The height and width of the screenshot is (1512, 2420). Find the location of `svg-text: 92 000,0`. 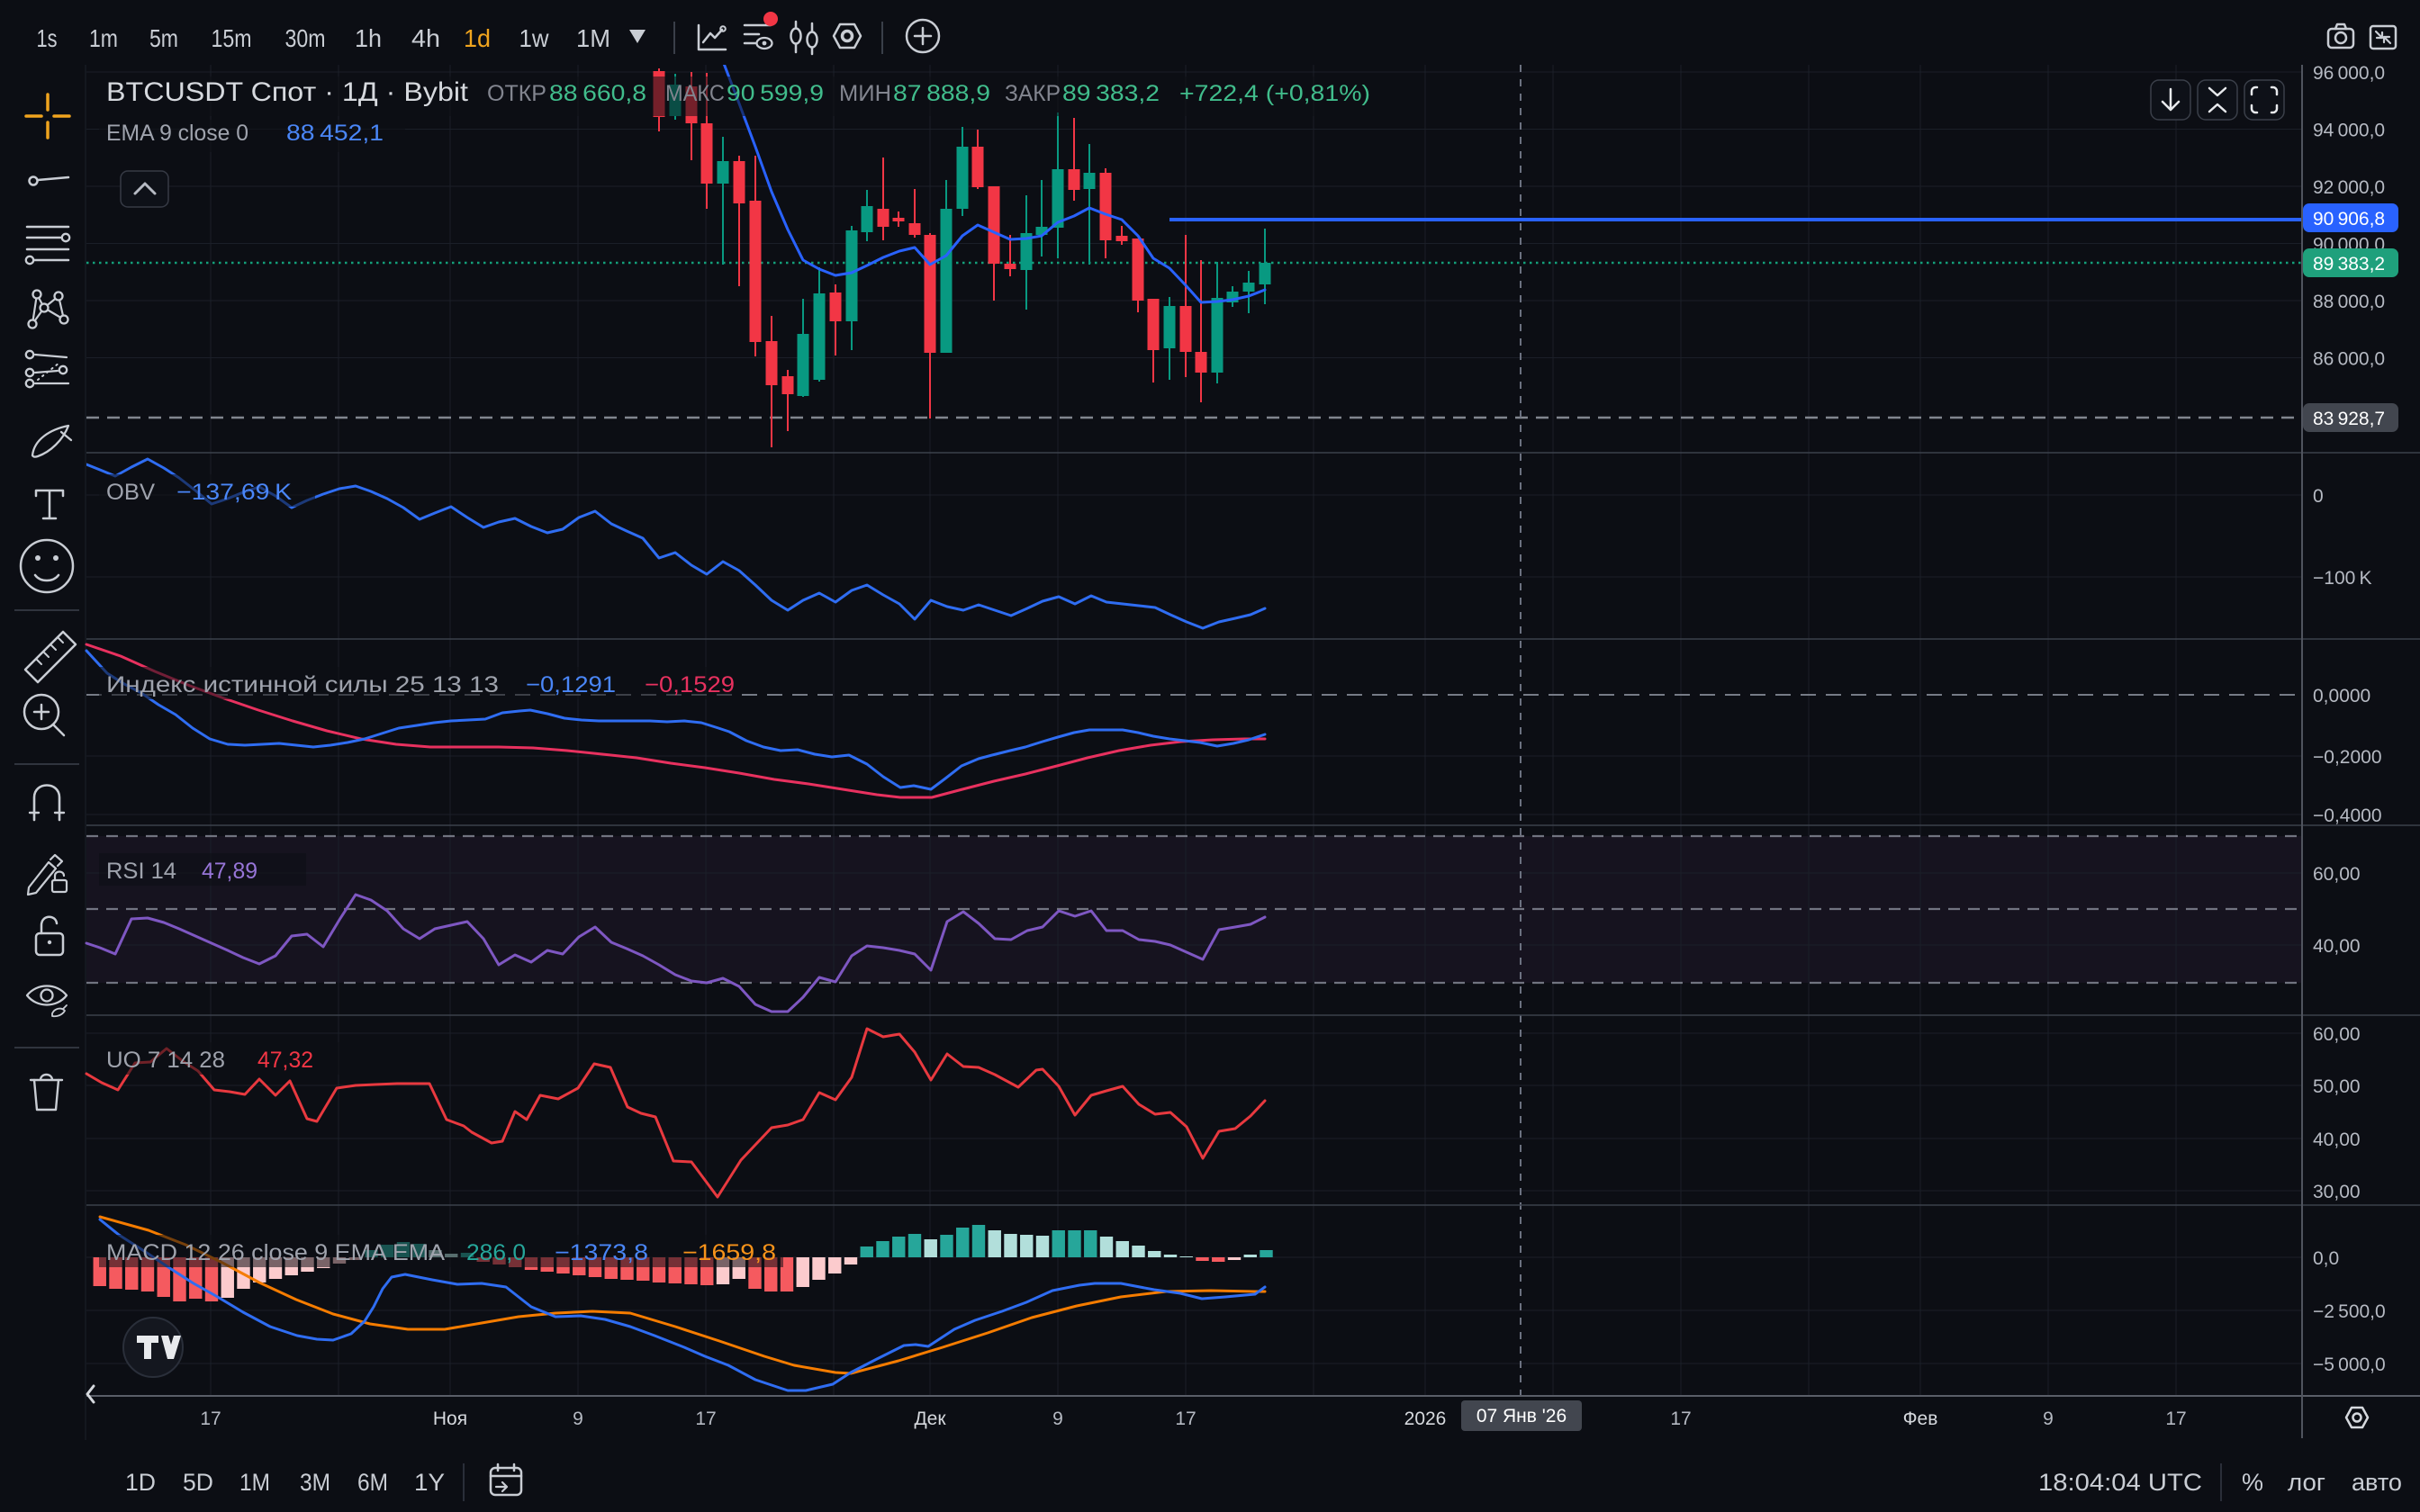

svg-text: 92 000,0 is located at coordinates (2349, 187).